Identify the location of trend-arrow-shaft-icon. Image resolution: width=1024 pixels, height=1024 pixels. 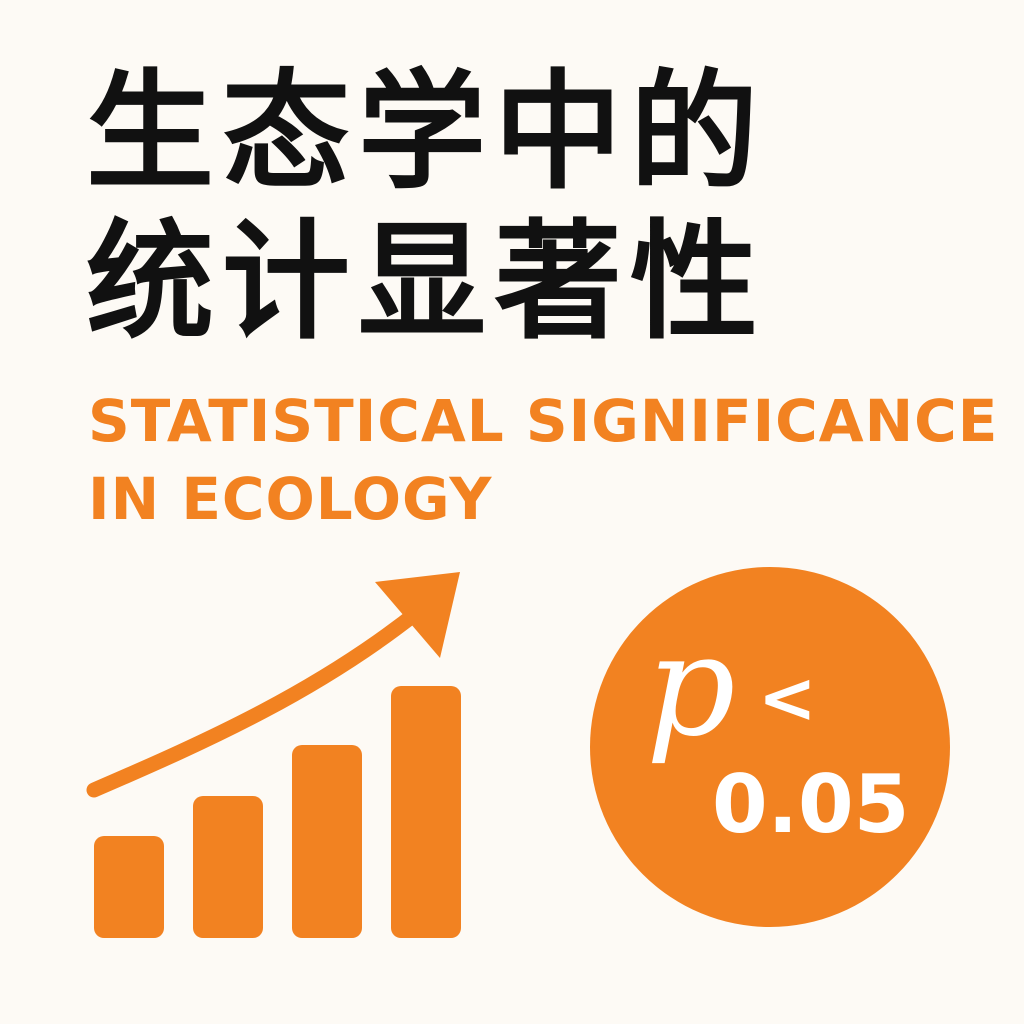
(257, 700).